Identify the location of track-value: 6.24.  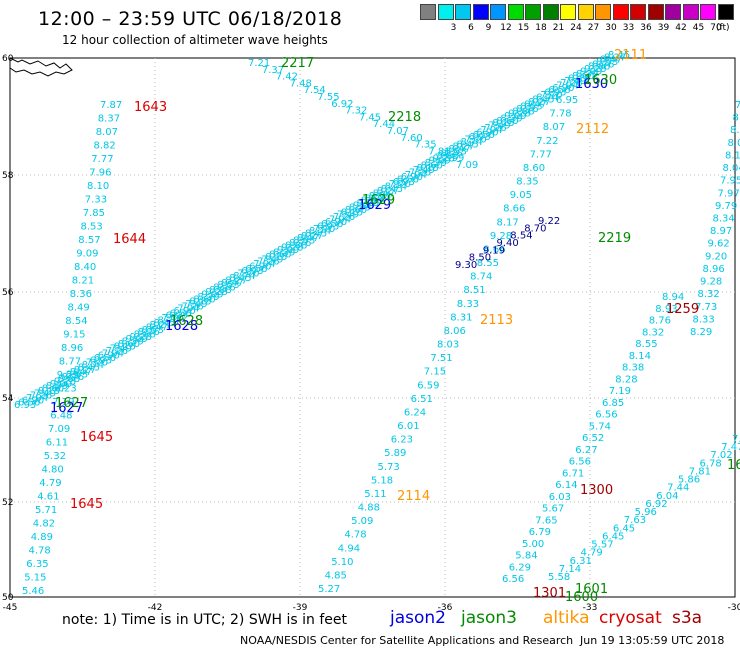
(415, 412).